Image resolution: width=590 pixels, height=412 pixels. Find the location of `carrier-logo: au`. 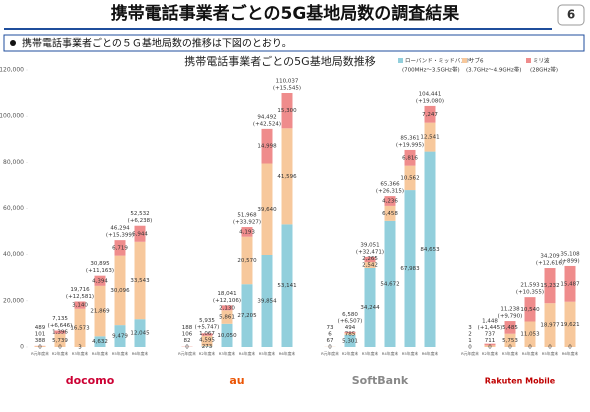

carrier-logo: au is located at coordinates (236, 380).